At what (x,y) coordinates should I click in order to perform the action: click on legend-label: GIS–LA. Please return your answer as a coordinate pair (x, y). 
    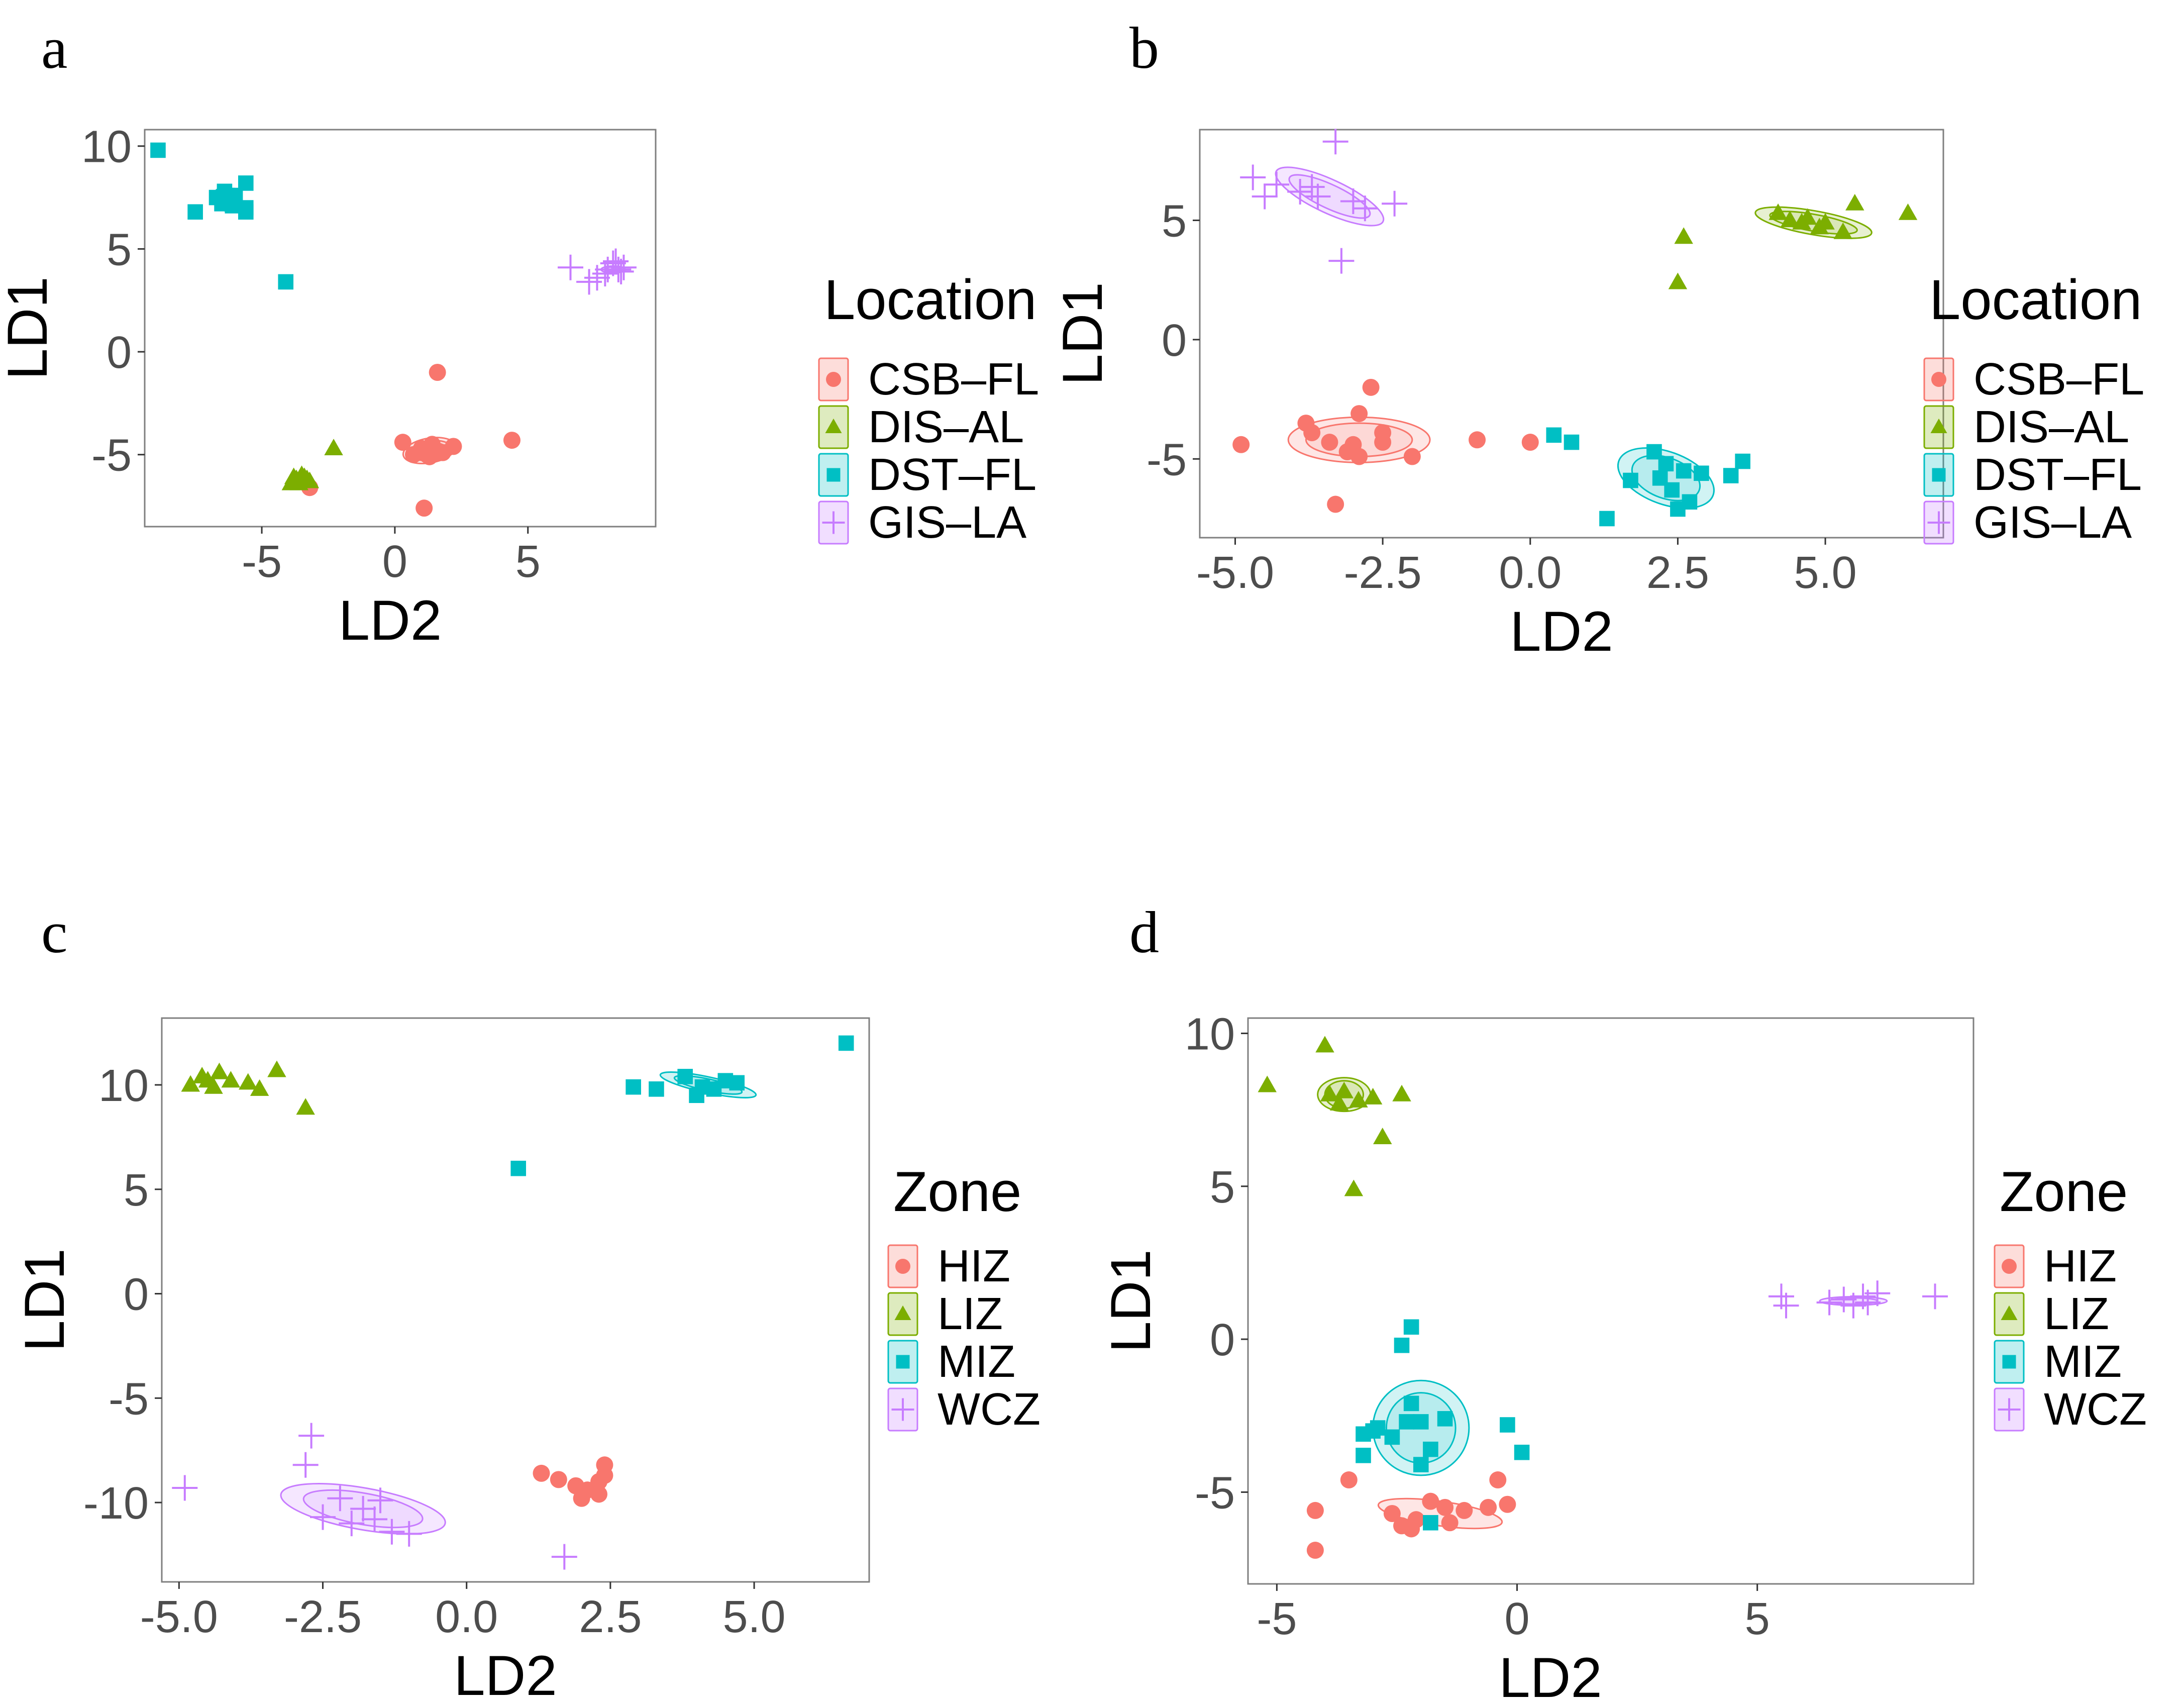
    Looking at the image, I should click on (947, 522).